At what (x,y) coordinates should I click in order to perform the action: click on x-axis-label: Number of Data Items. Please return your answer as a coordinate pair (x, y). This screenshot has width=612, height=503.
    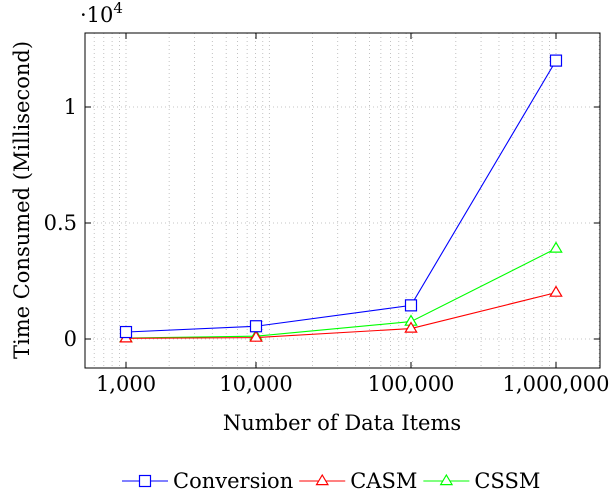
    Looking at the image, I should click on (342, 423).